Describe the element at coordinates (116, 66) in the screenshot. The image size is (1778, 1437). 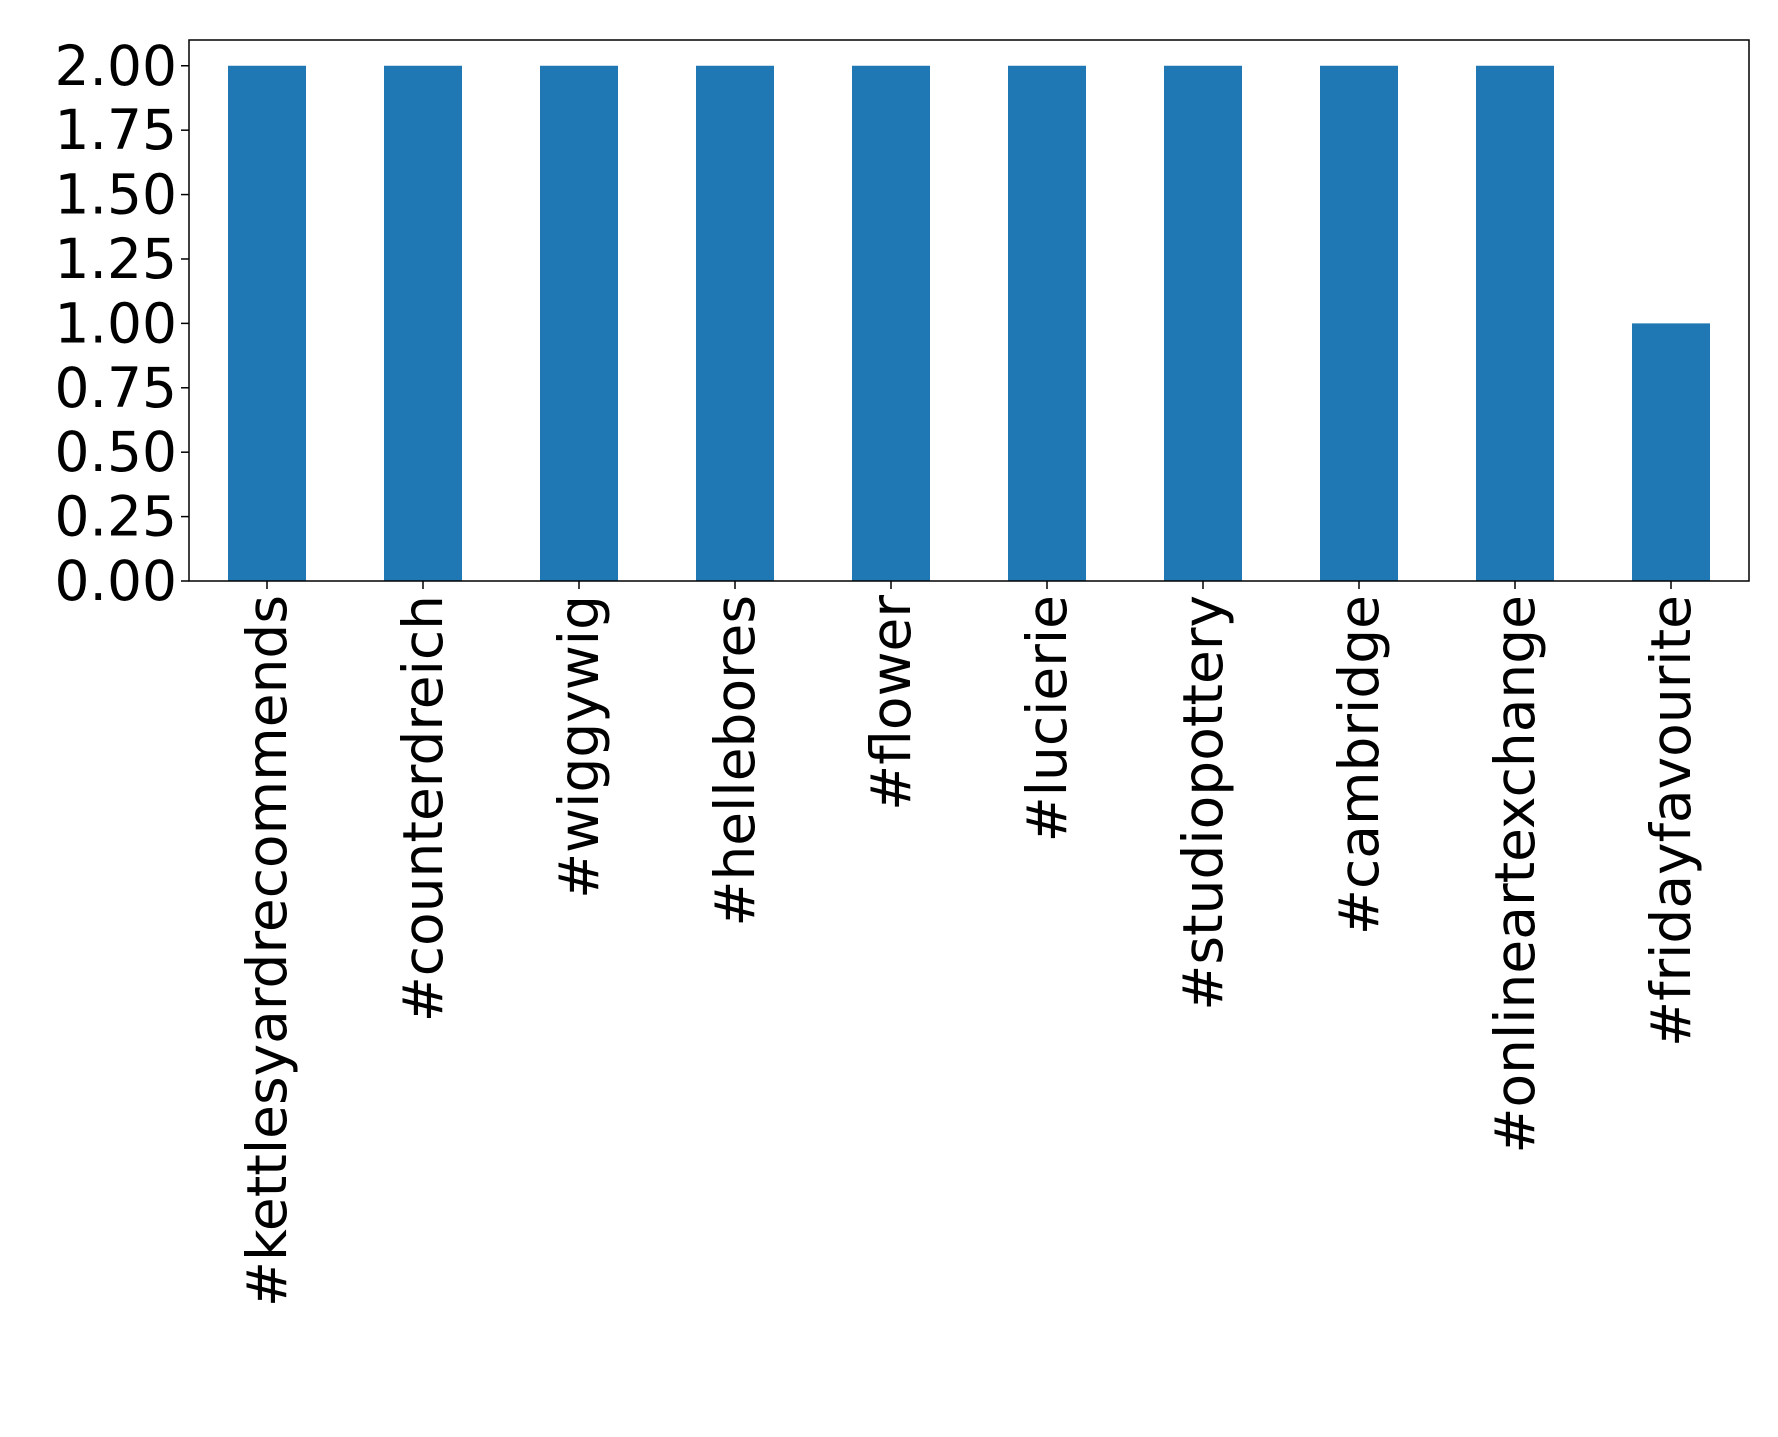
I see `y-tick-label: 2.00` at that location.